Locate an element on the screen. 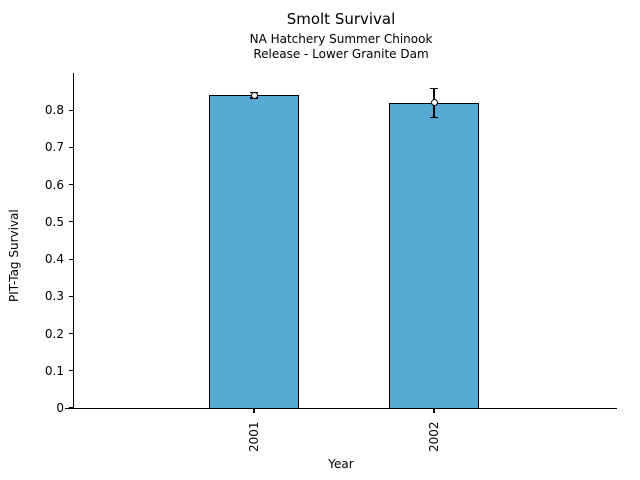 The width and height of the screenshot is (640, 480). x-axis-line is located at coordinates (341, 409).